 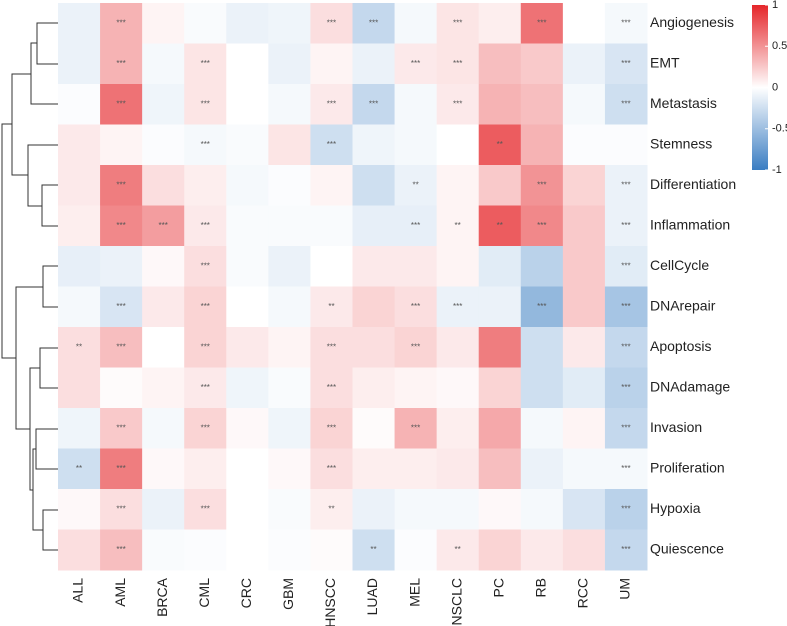 I want to click on column-label: GBM, so click(x=288, y=594).